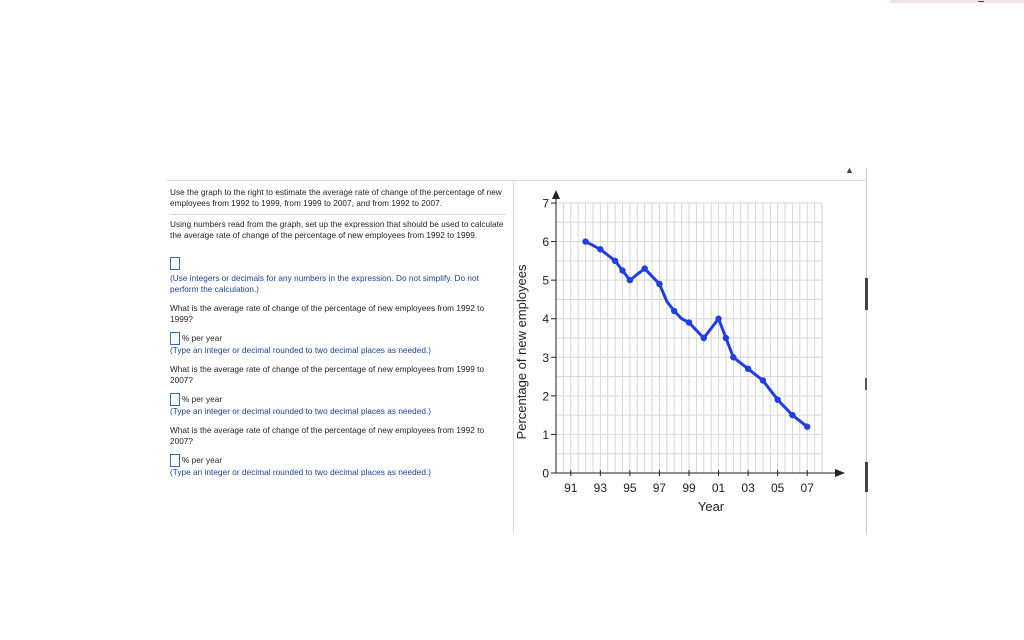  I want to click on x-tick-label: 03, so click(748, 488).